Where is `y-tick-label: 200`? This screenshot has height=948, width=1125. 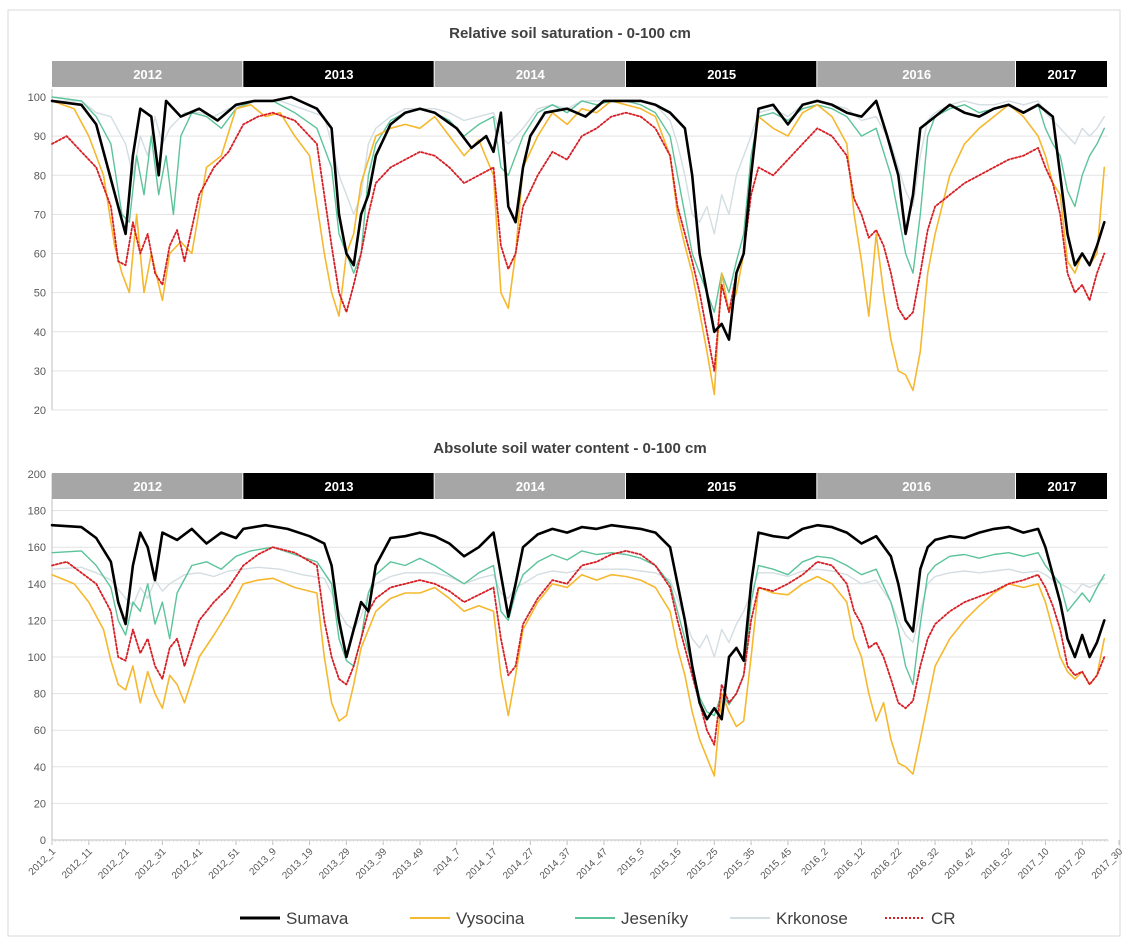 y-tick-label: 200 is located at coordinates (37, 475).